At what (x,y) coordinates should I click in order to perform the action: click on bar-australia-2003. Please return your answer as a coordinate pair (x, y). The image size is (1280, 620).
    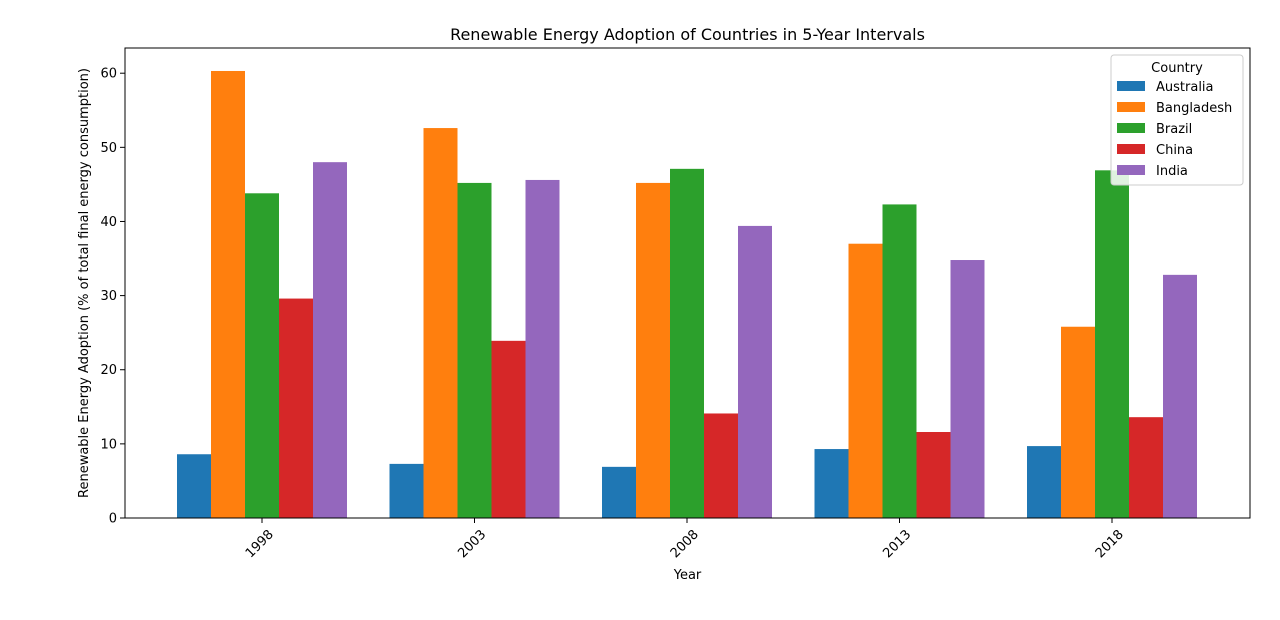
    Looking at the image, I should click on (406, 490).